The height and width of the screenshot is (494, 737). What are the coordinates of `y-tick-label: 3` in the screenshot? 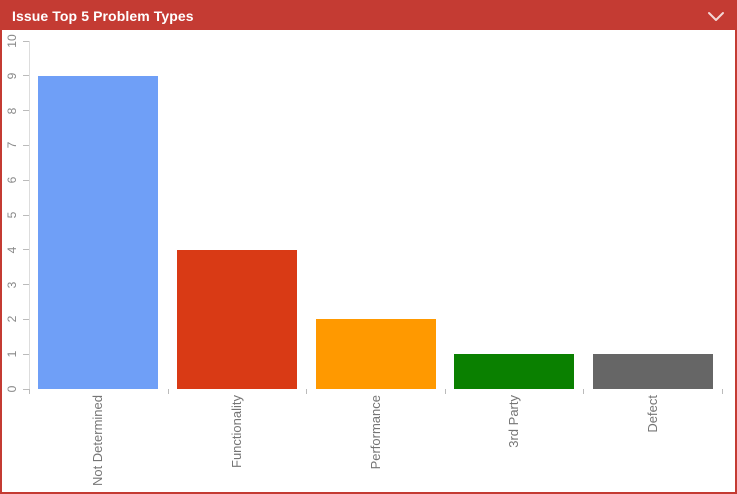 It's located at (12, 284).